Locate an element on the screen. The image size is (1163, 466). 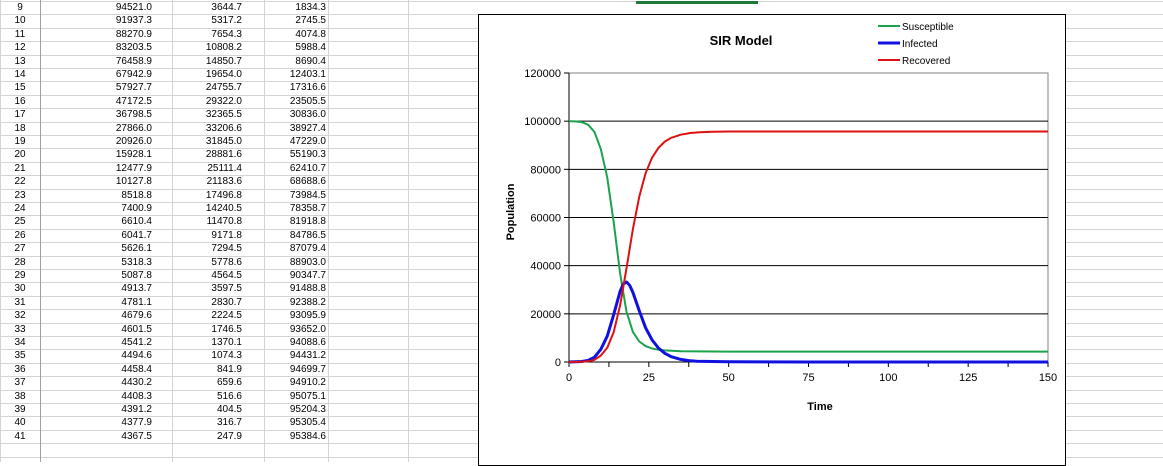
cell-recovered: 94910.2 is located at coordinates (307, 383).